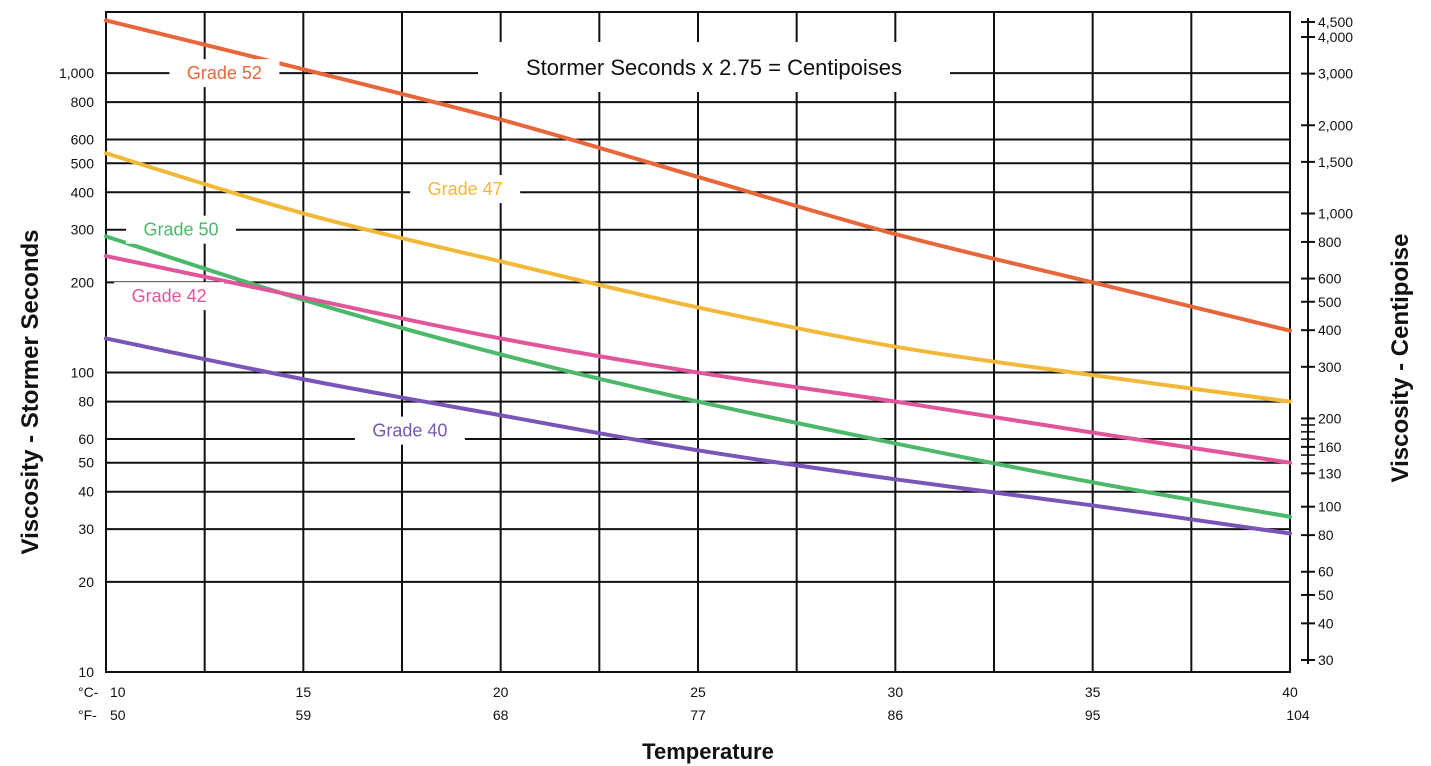  Describe the element at coordinates (1330, 279) in the screenshot. I see `y2-tick-label: 600` at that location.